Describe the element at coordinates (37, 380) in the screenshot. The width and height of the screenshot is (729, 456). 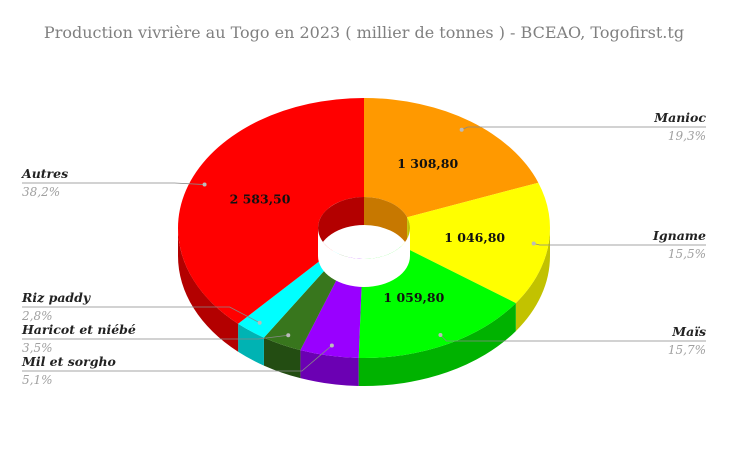
I see `slice-percent: 5,1%` at that location.